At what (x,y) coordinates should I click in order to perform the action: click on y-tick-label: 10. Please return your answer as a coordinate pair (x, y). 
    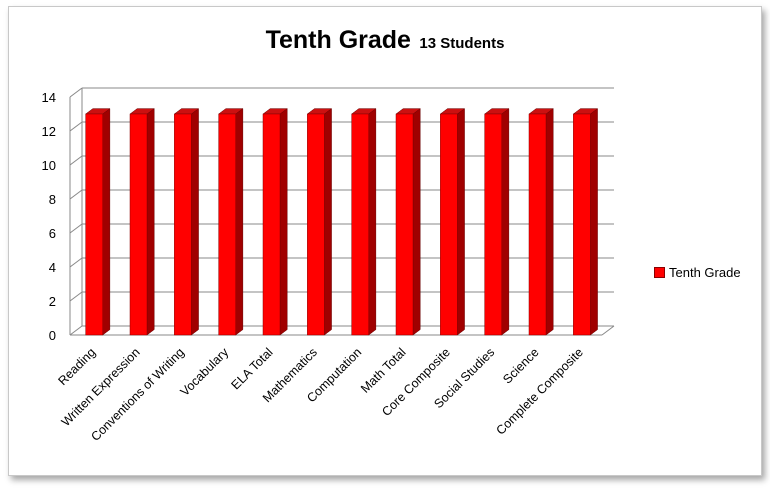
    Looking at the image, I should click on (49, 165).